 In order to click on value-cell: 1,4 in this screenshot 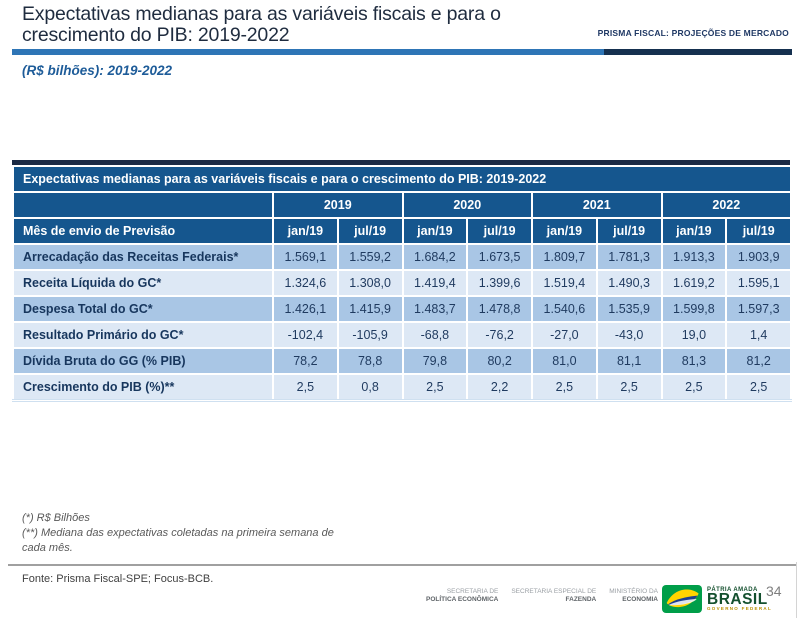, I will do `click(759, 335)`.